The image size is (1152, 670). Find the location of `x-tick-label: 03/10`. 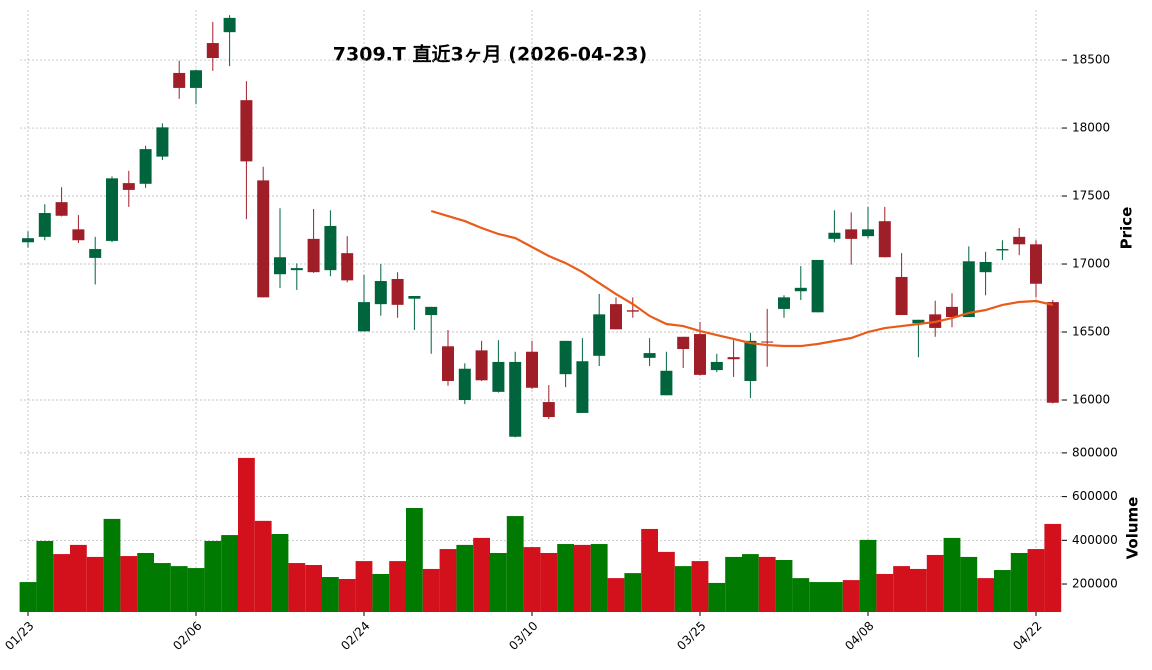

x-tick-label: 03/10 is located at coordinates (523, 636).